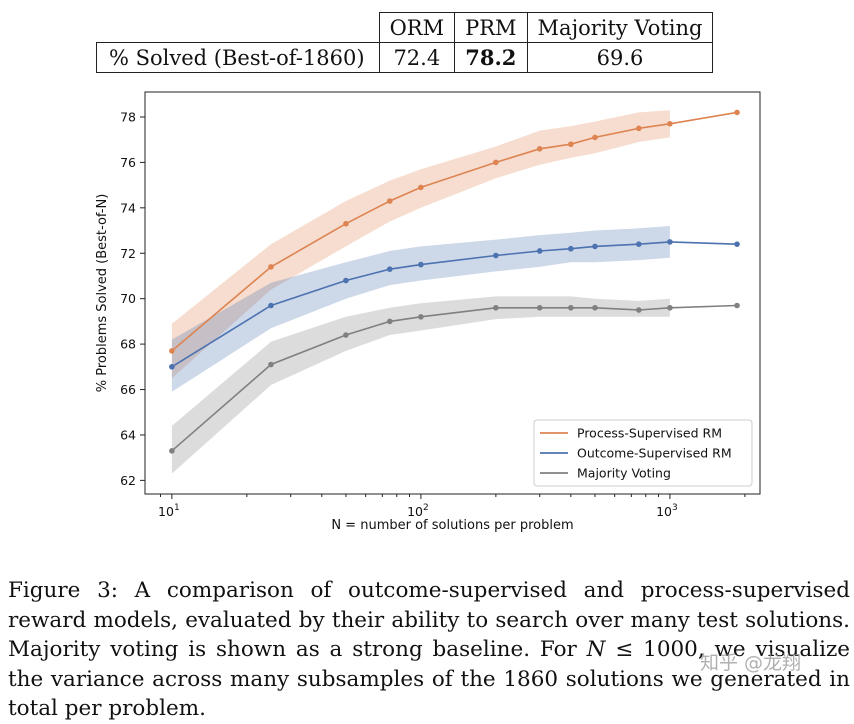 The width and height of the screenshot is (854, 724). Describe the element at coordinates (417, 57) in the screenshot. I see `value-orm: 72.4` at that location.